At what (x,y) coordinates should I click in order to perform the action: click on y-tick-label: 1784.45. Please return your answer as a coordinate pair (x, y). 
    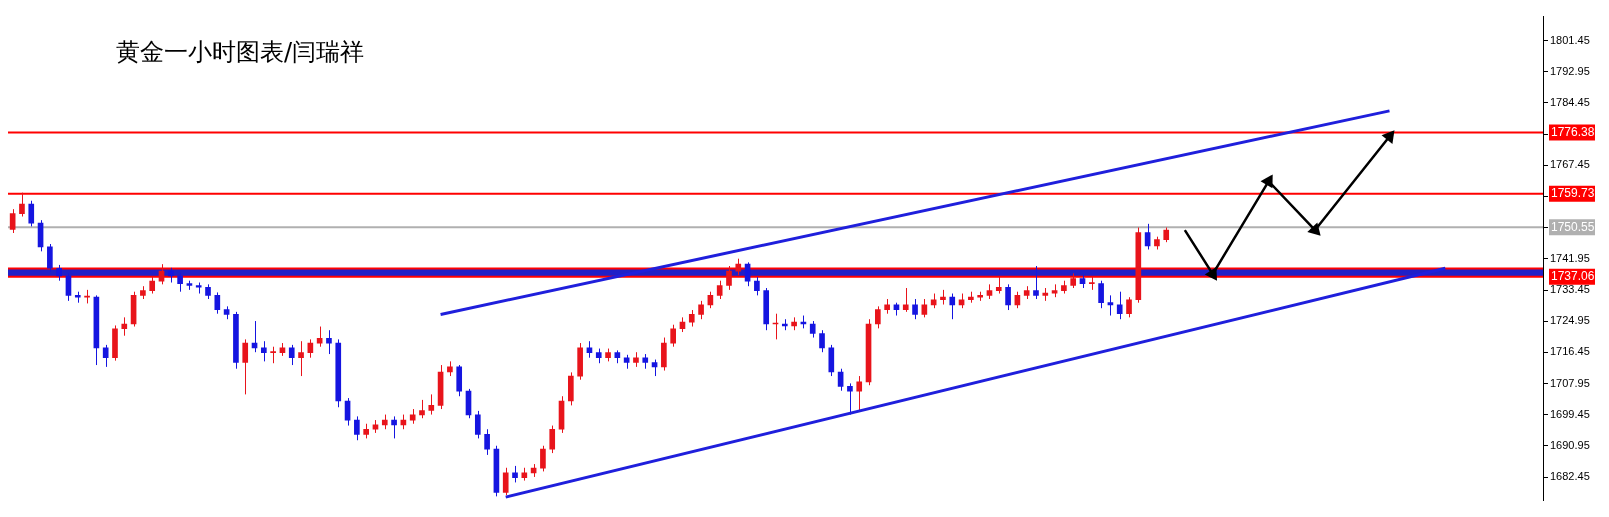
    Looking at the image, I should click on (1570, 102).